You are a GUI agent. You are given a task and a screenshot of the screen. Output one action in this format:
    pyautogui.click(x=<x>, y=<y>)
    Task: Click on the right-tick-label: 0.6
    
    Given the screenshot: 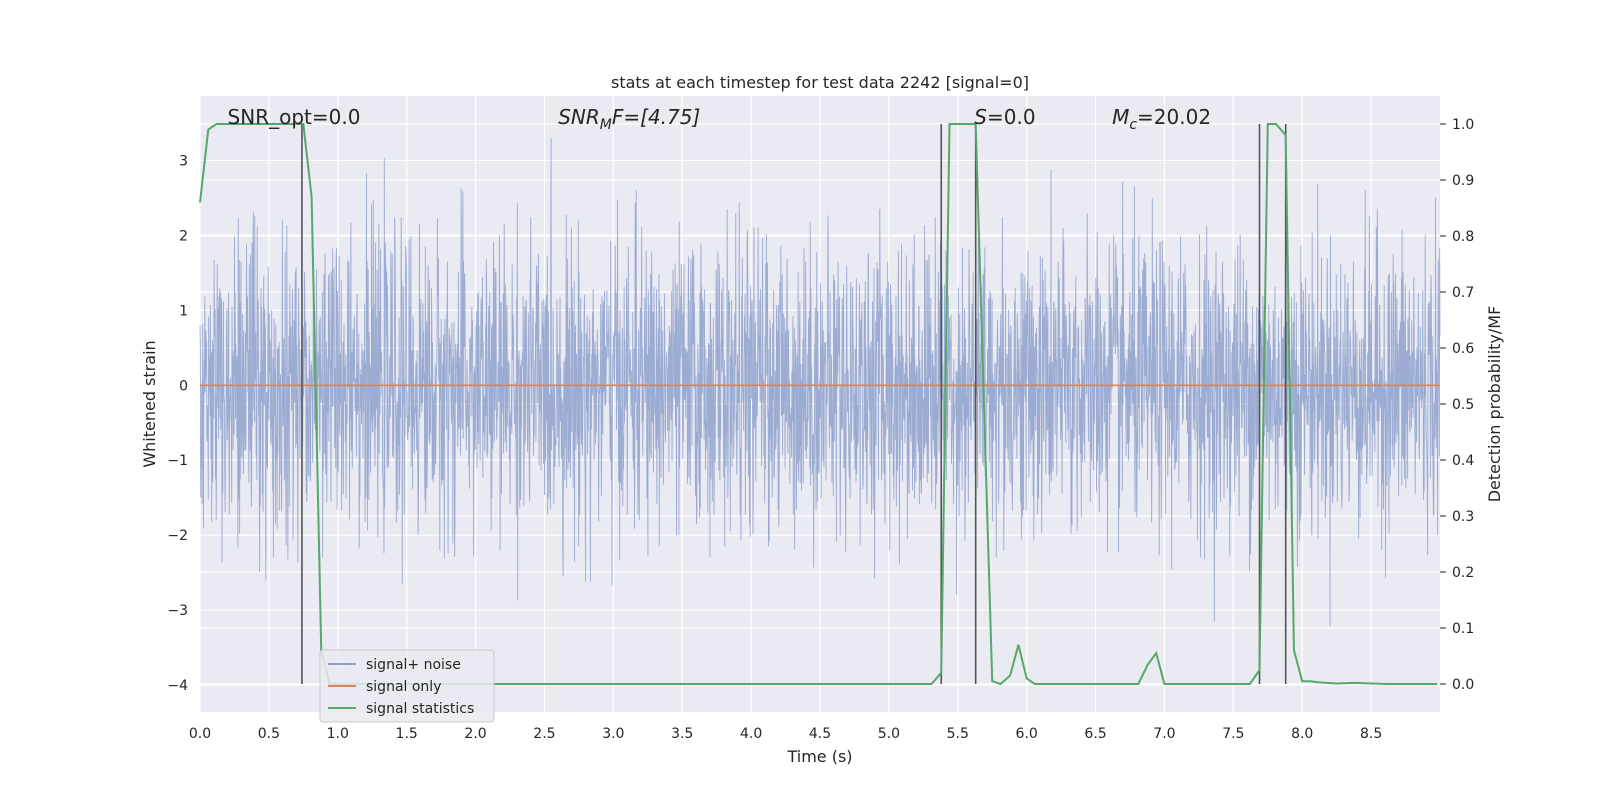 What is the action you would take?
    pyautogui.click(x=1463, y=349)
    